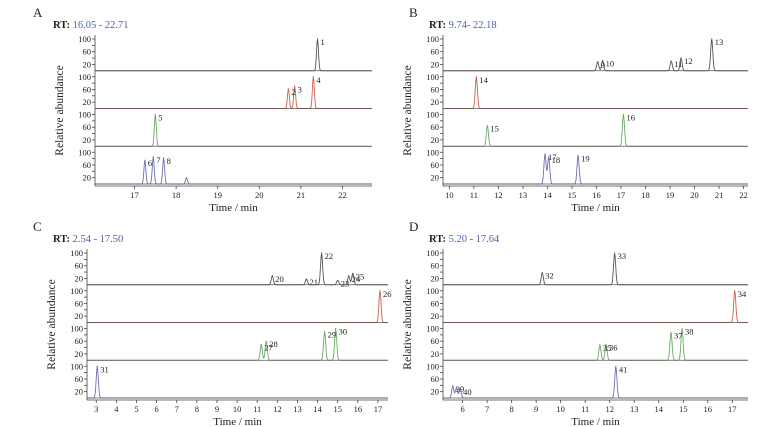  Describe the element at coordinates (197, 409) in the screenshot. I see `x-tick-label: 8` at that location.